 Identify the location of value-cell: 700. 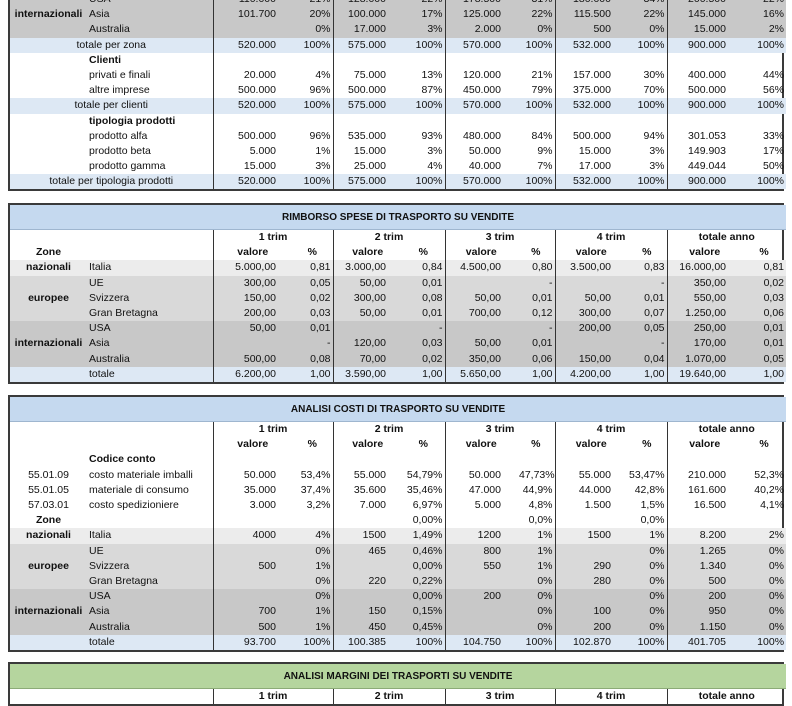
(252, 612).